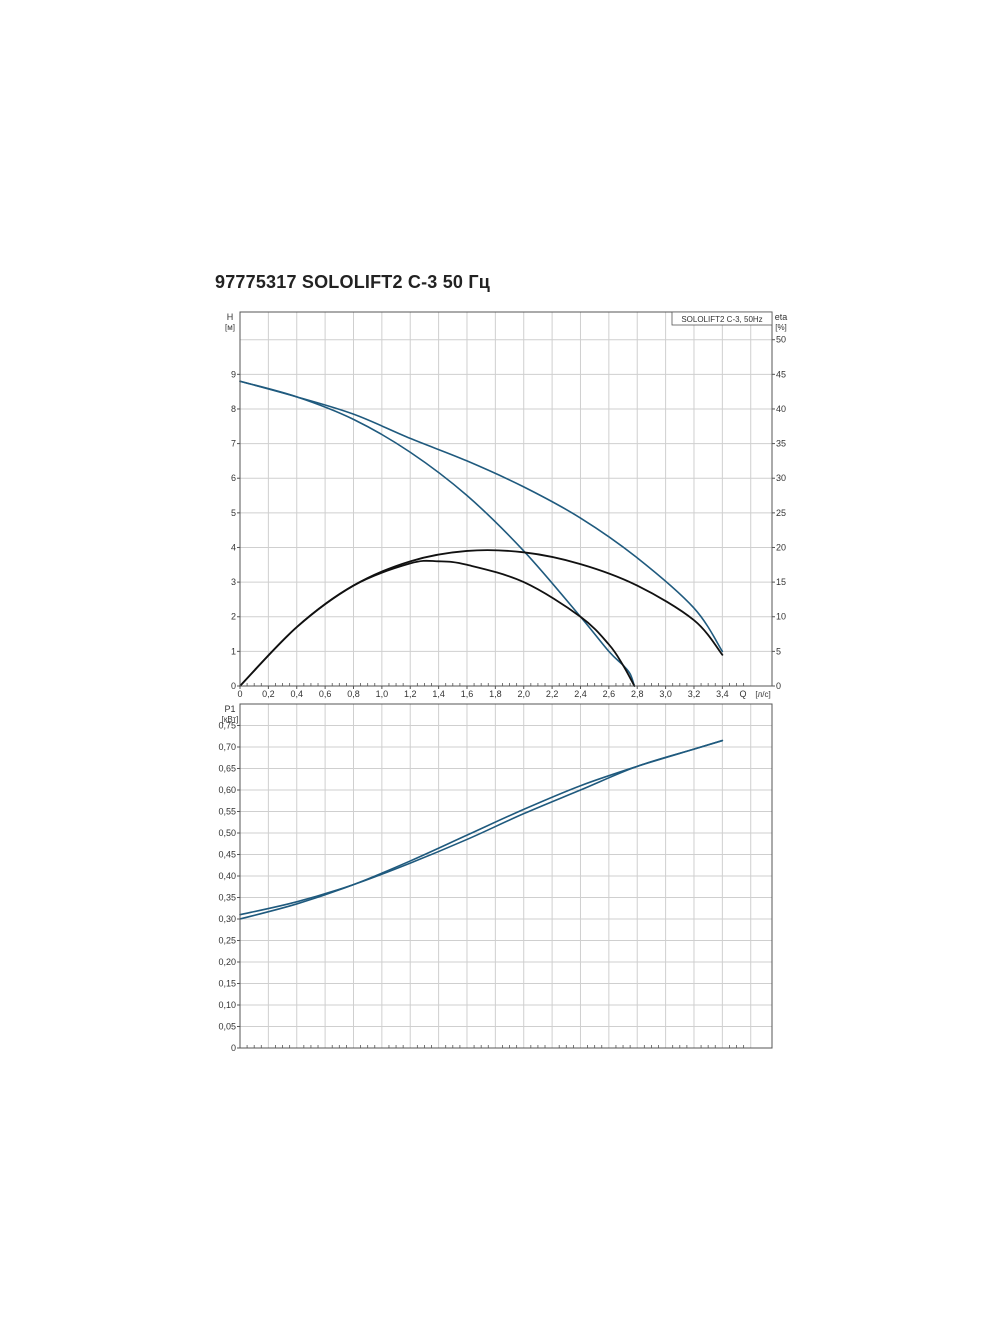 This screenshot has width=1000, height=1333. Describe the element at coordinates (742, 694) in the screenshot. I see `x-axis-label: Q` at that location.